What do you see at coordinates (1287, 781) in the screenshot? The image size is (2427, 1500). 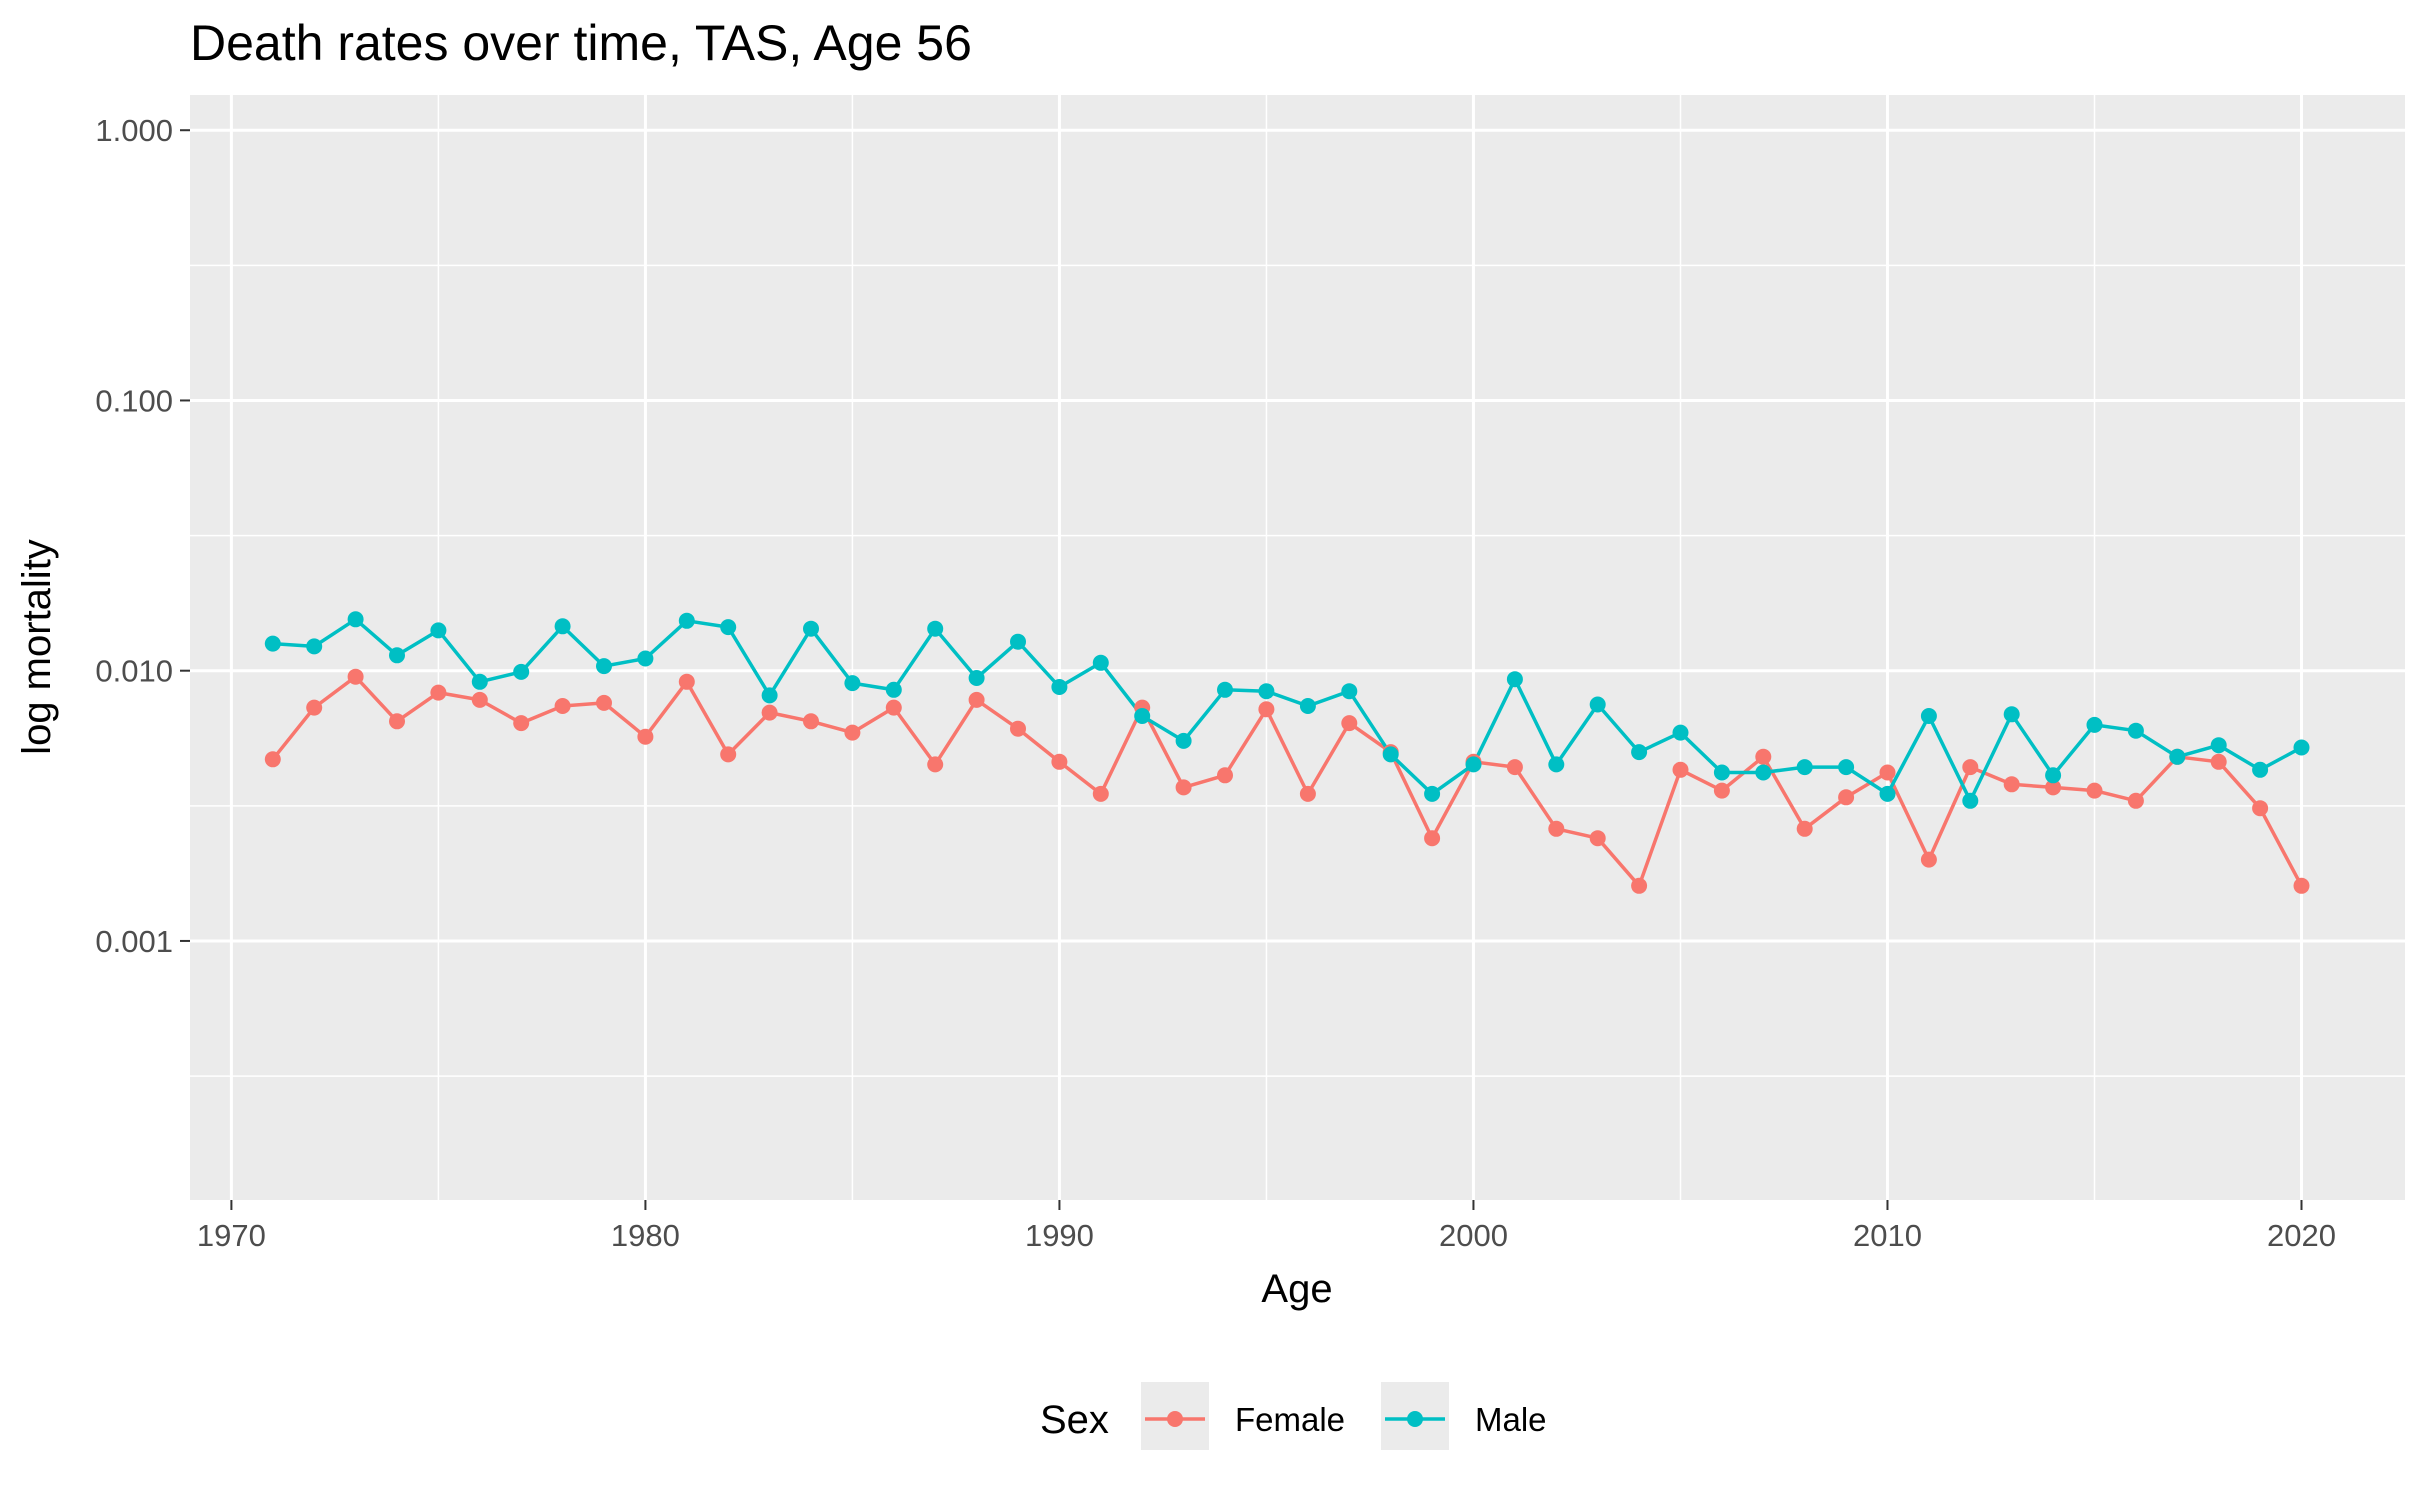 I see `series-line-female` at bounding box center [1287, 781].